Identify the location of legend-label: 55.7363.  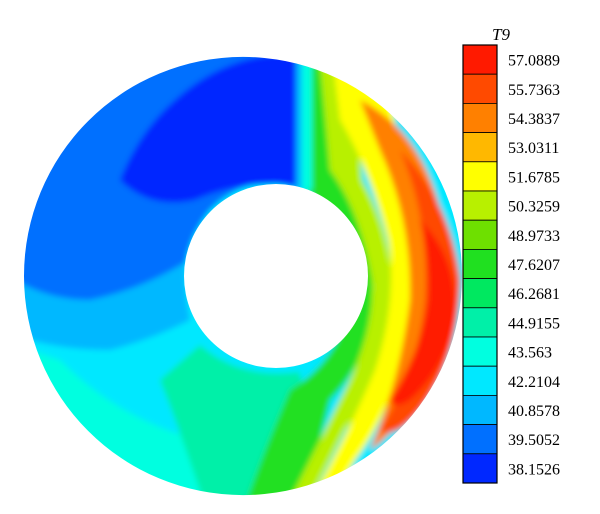
(534, 90).